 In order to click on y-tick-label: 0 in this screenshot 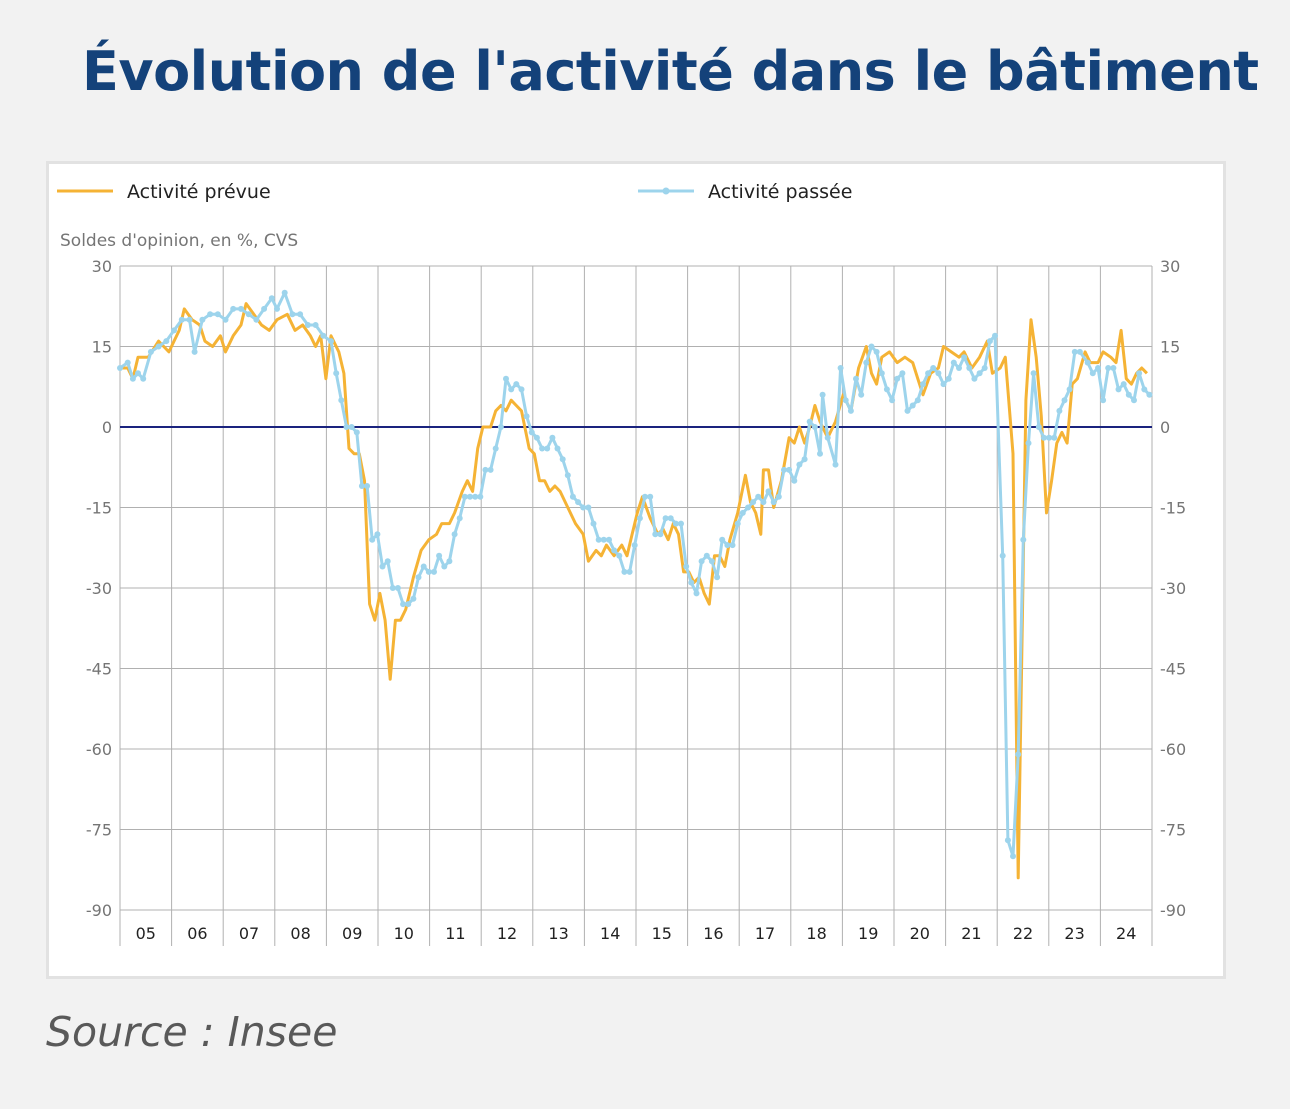, I will do `click(107, 427)`.